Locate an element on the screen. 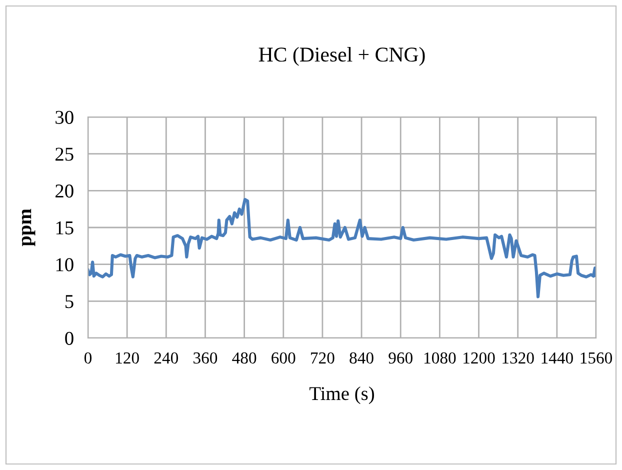  y-tick-label: 10 is located at coordinates (65, 265).